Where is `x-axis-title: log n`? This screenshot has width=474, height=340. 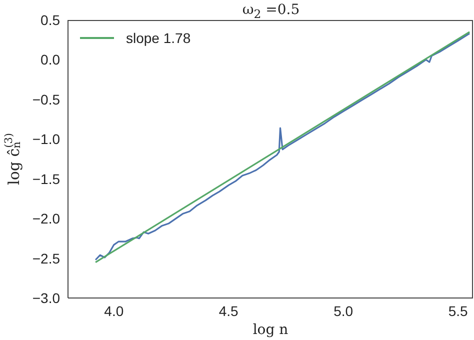
x-axis-title: log n is located at coordinates (270, 330).